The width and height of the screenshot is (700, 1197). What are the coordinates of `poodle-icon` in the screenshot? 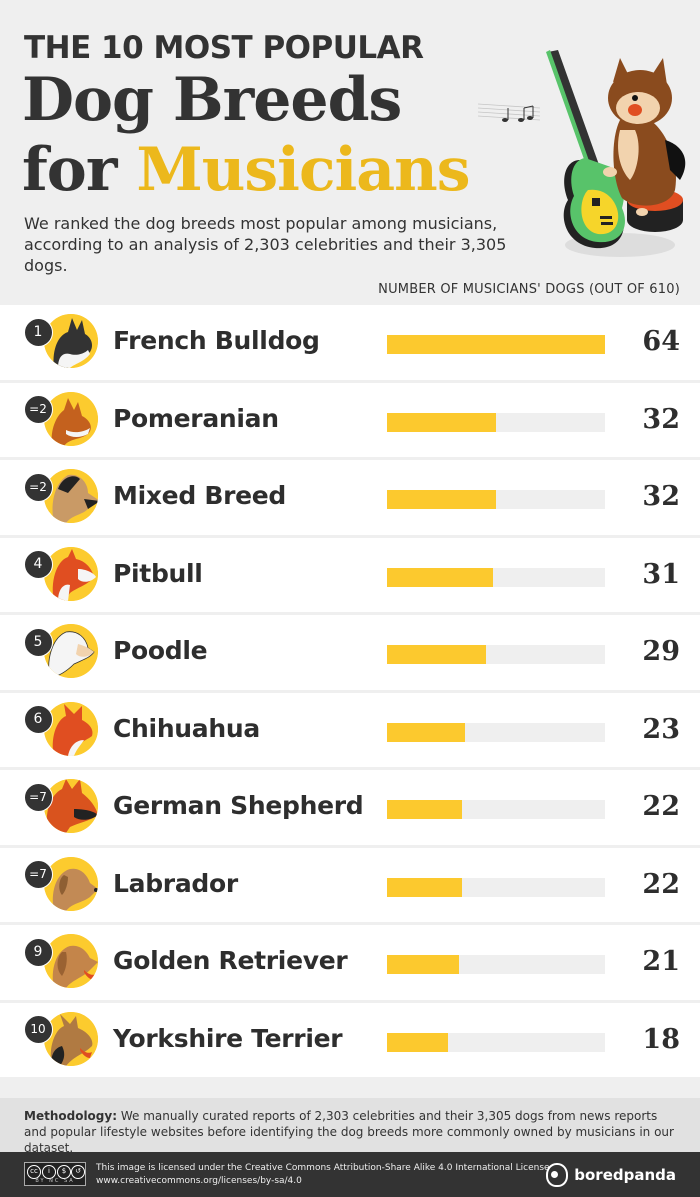 It's located at (71, 651).